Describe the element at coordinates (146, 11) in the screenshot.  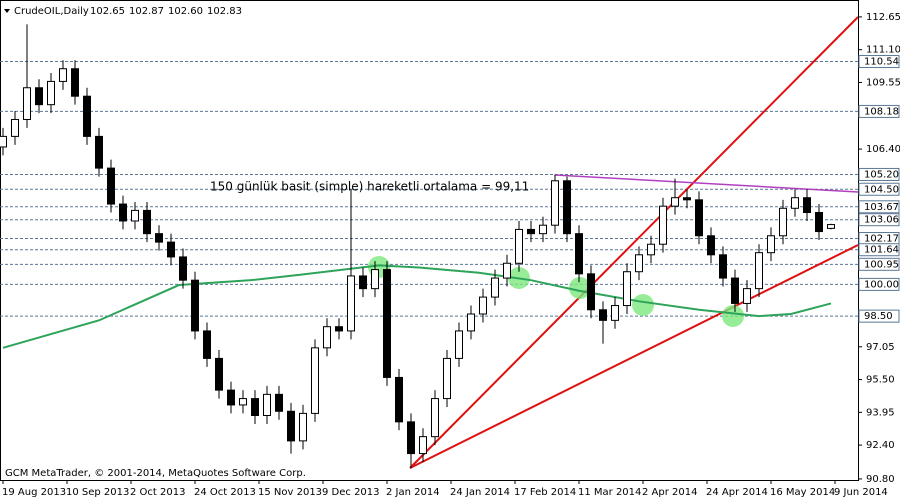
I see `header-value: 102.87` at that location.